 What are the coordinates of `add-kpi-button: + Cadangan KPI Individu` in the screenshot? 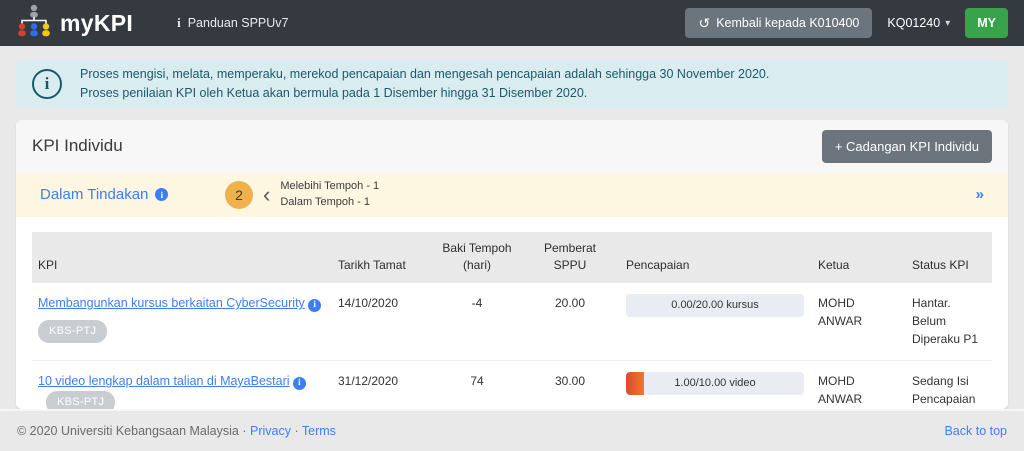 It's located at (906, 146).